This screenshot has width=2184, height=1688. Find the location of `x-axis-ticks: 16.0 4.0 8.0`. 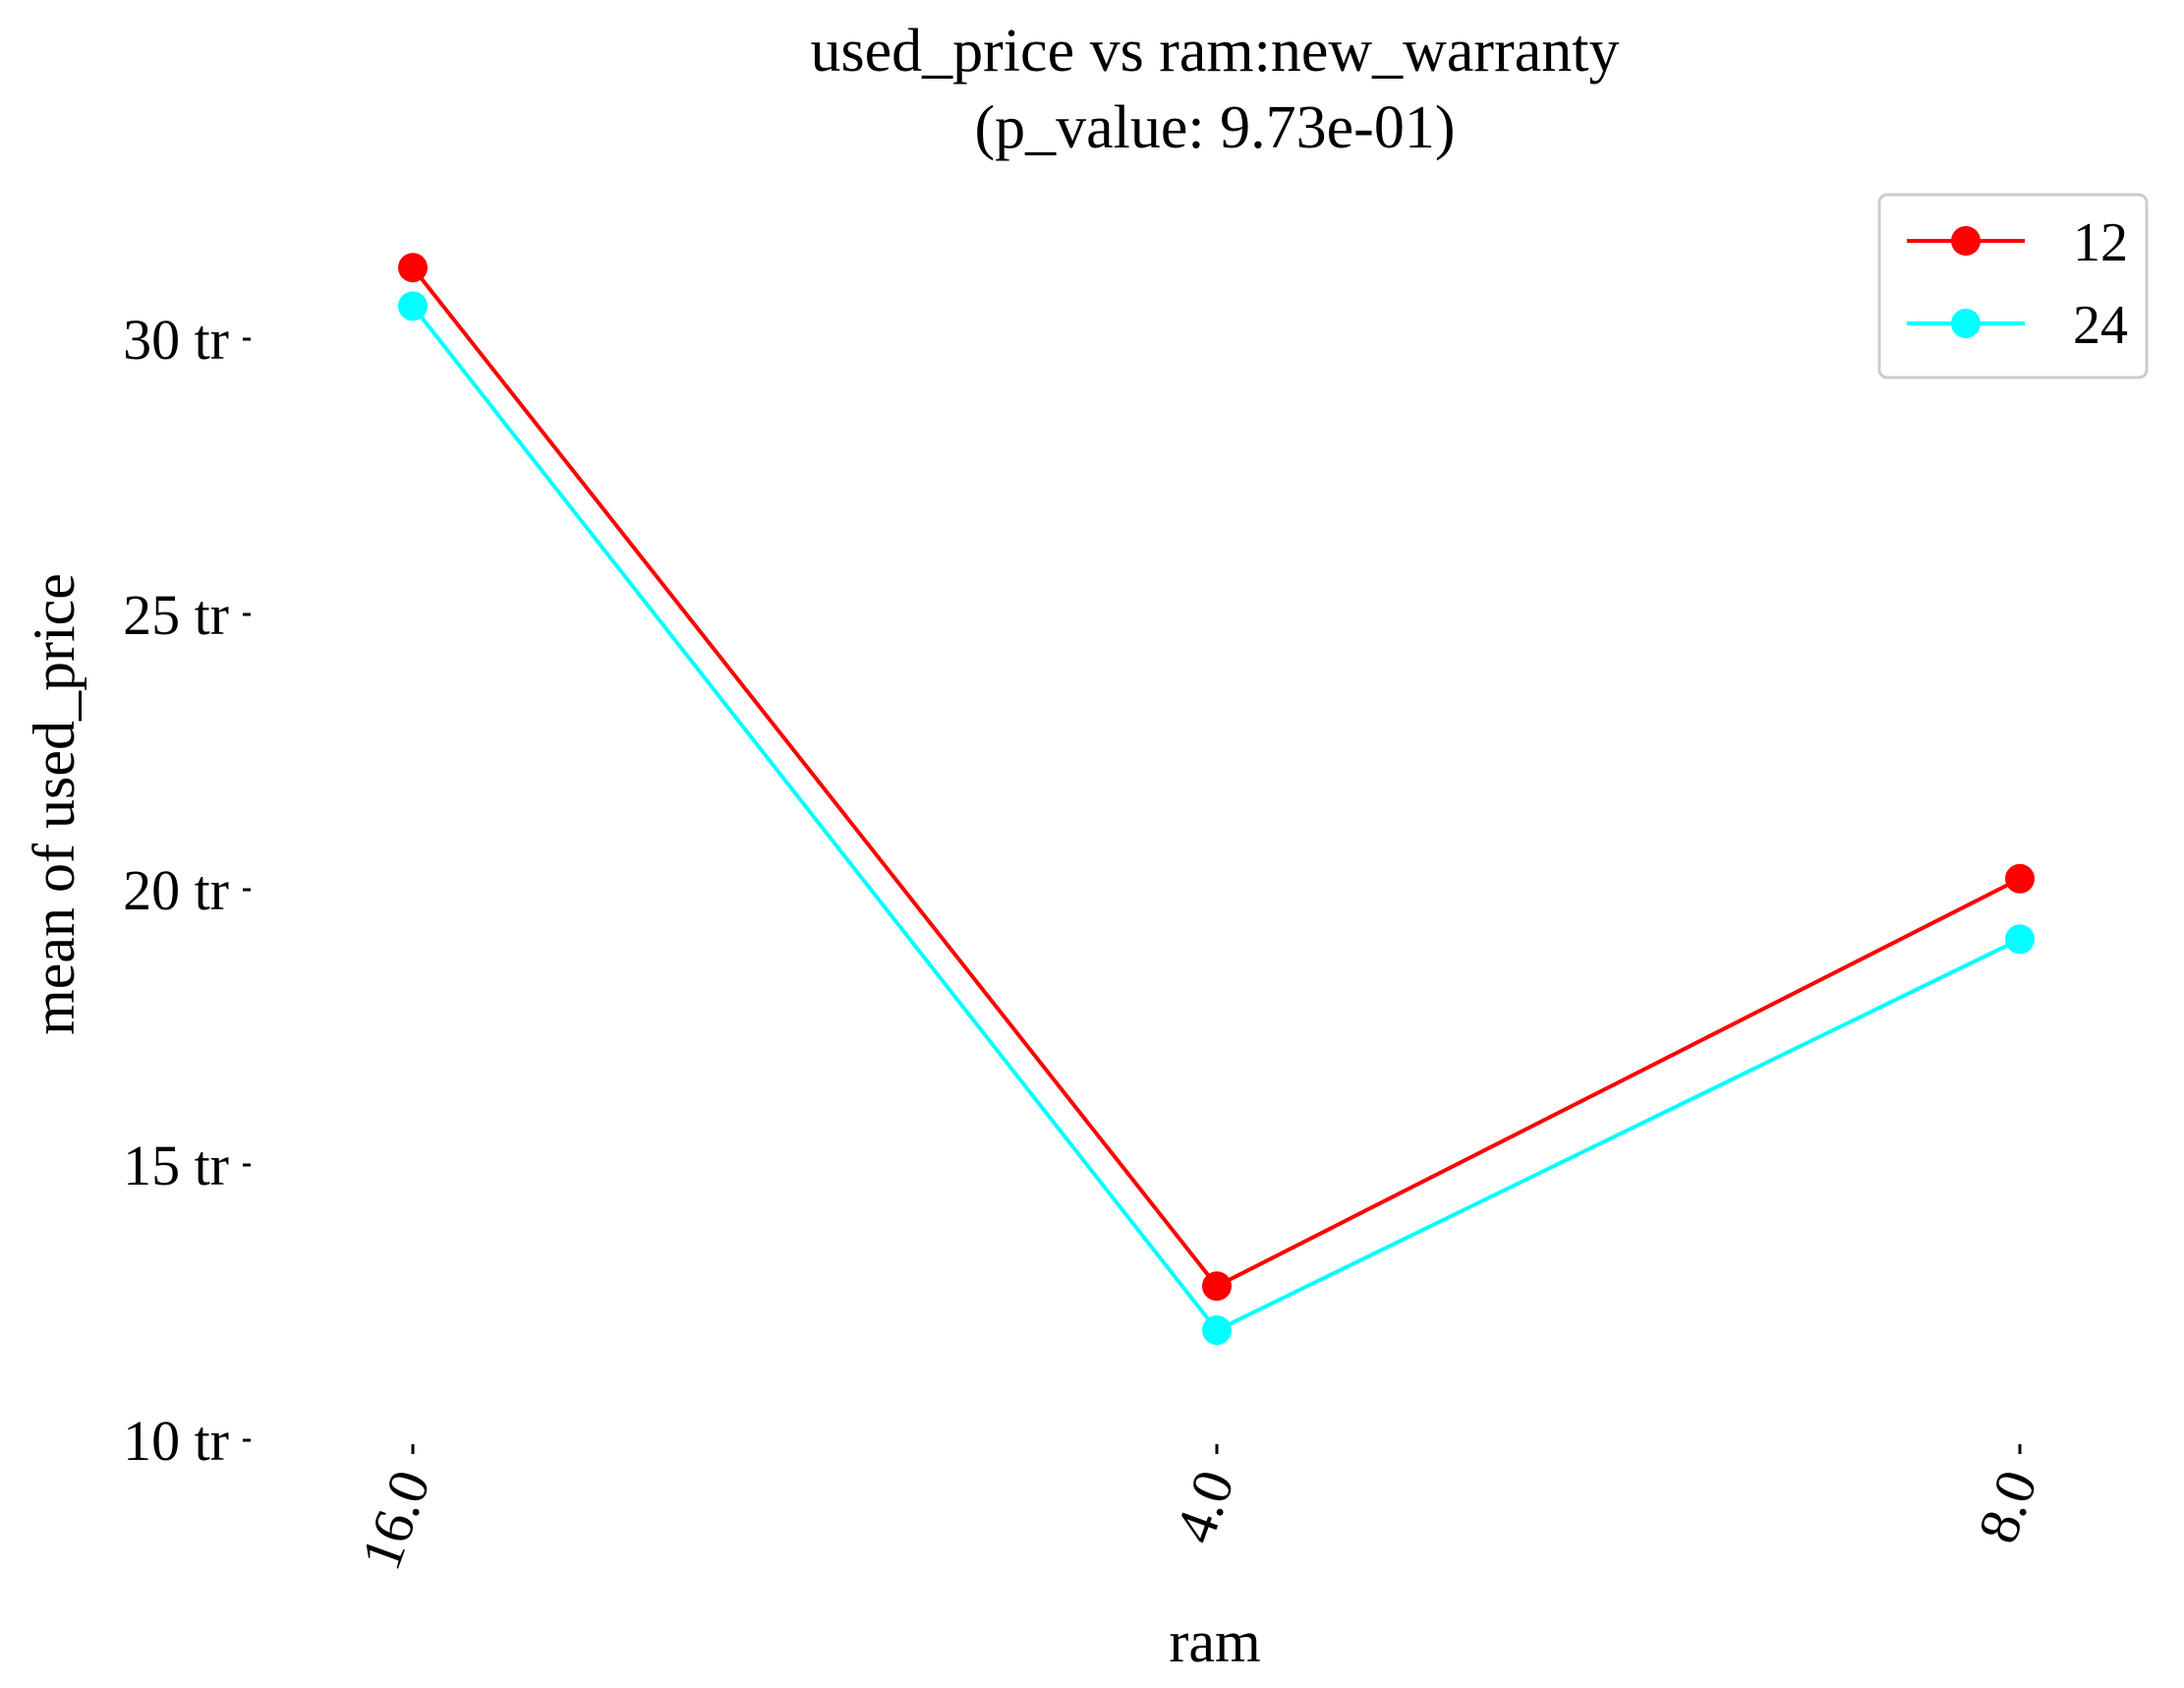

x-axis-ticks: 16.0 4.0 8.0 is located at coordinates (1198, 1511).